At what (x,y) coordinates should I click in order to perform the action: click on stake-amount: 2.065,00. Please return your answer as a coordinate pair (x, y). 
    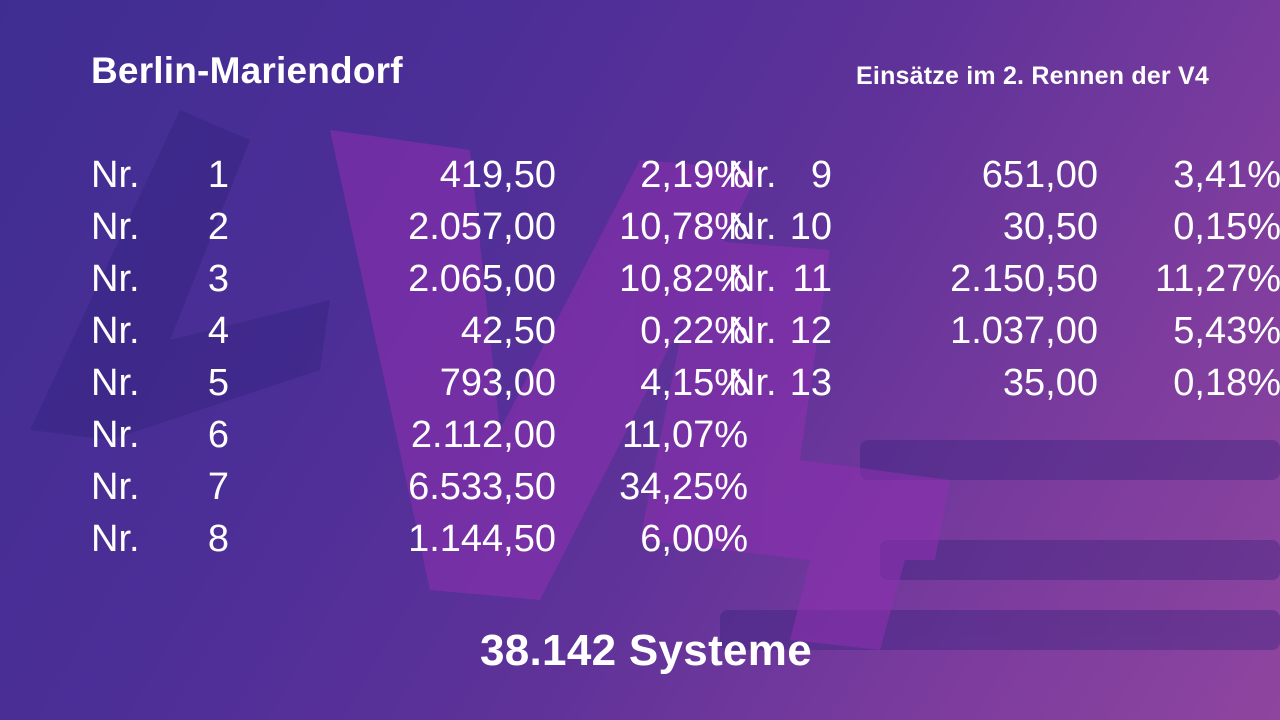
    Looking at the image, I should click on (482, 279).